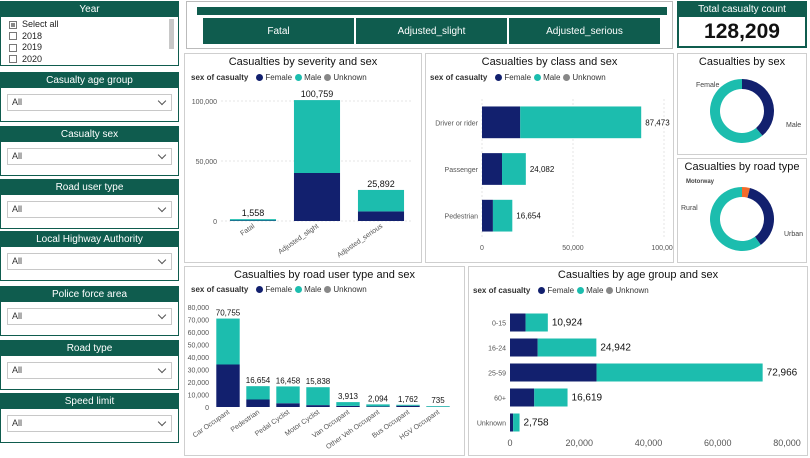 Image resolution: width=810 pixels, height=458 pixels. Describe the element at coordinates (746, 192) in the screenshot. I see `donut-slice-motorway` at that location.